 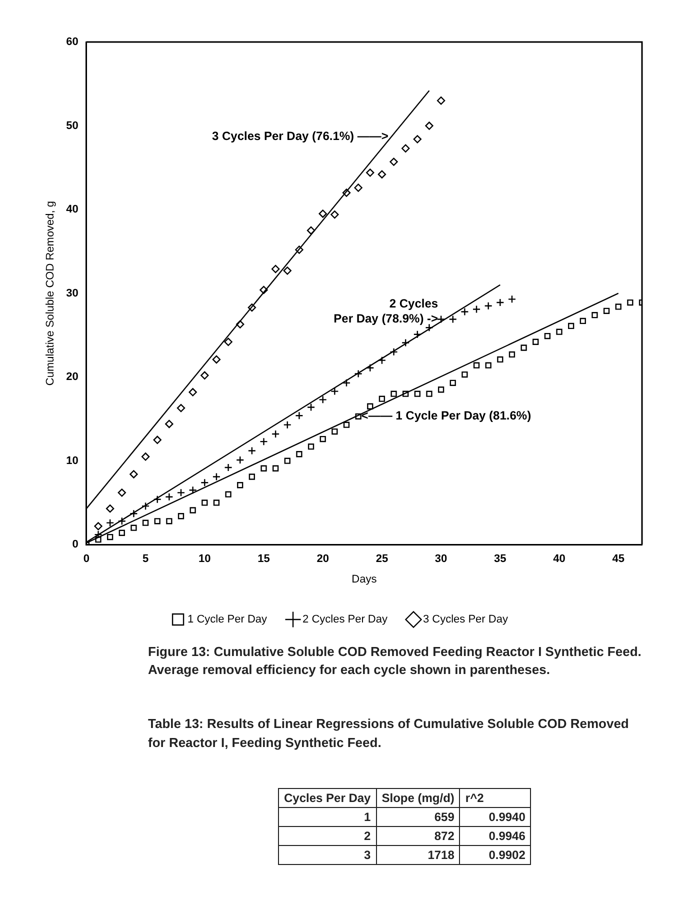 I want to click on y-tick-label: 20, so click(x=72, y=377).